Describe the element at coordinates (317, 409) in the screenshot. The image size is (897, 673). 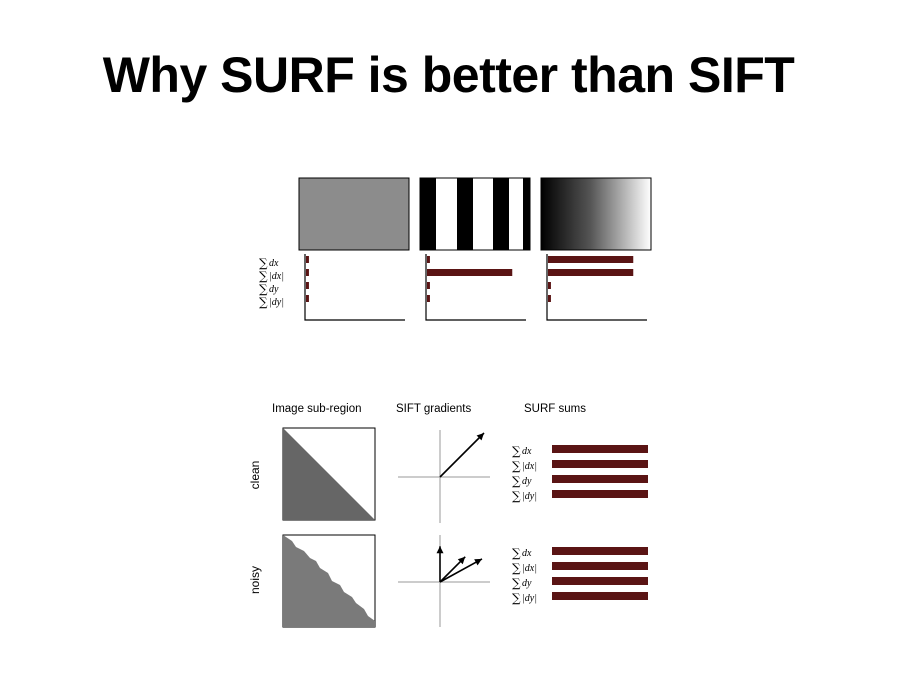
I see `header-image-subregion: Image sub-region` at that location.